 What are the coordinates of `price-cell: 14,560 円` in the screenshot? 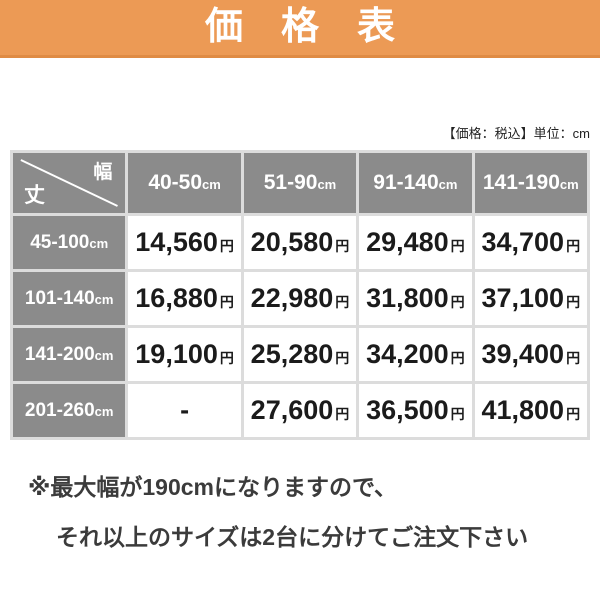 It's located at (184, 242).